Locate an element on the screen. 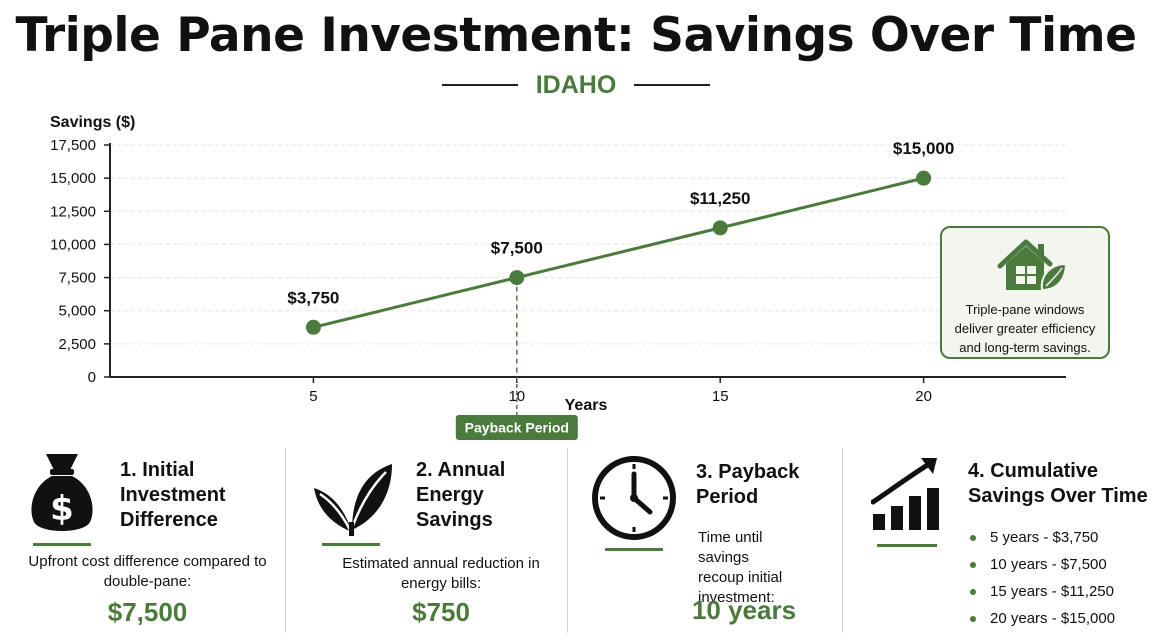 This screenshot has height=640, width=1152. list-item-text: 20 years - $15,000 is located at coordinates (1053, 618).